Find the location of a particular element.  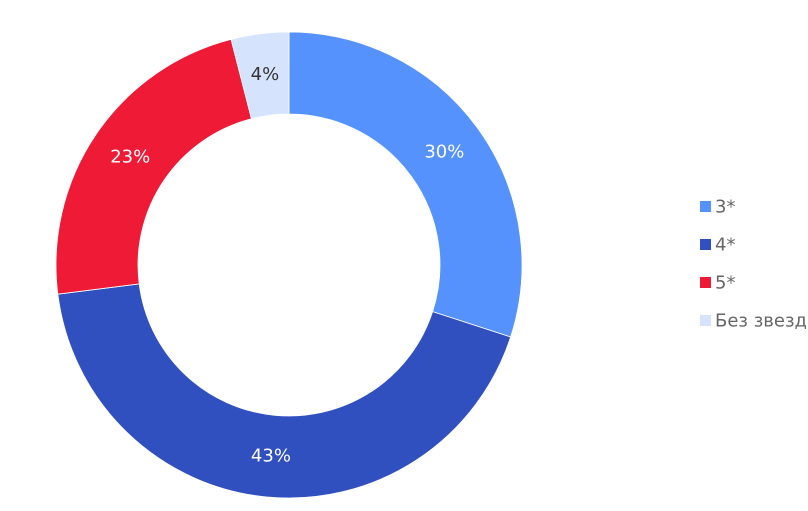

slice-label-3: 4% is located at coordinates (265, 74).